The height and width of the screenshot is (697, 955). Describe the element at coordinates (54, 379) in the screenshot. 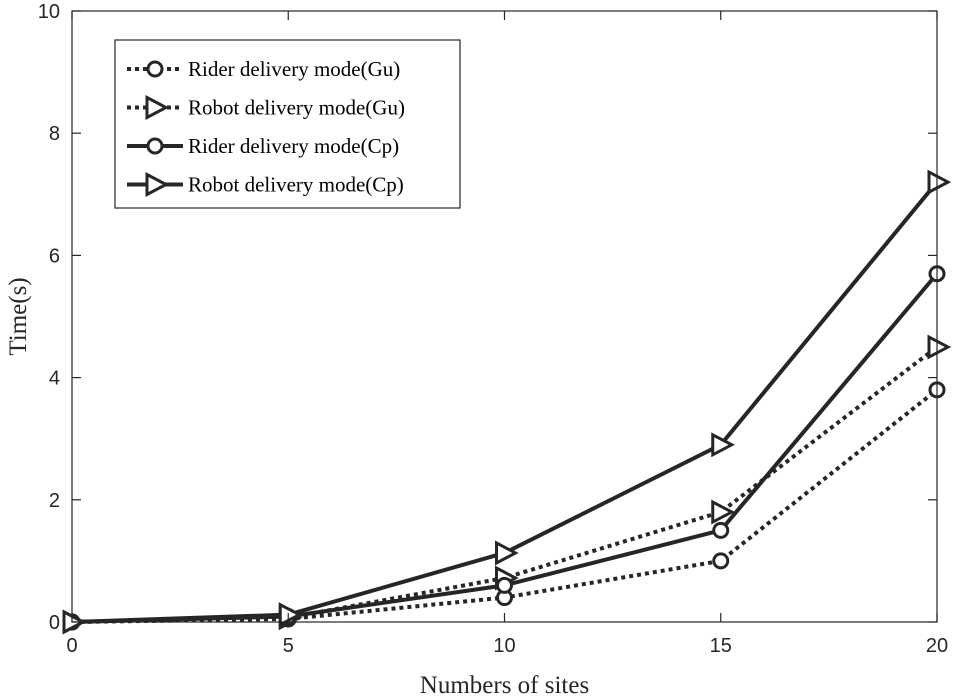

I see `y-tick-label: 4` at that location.